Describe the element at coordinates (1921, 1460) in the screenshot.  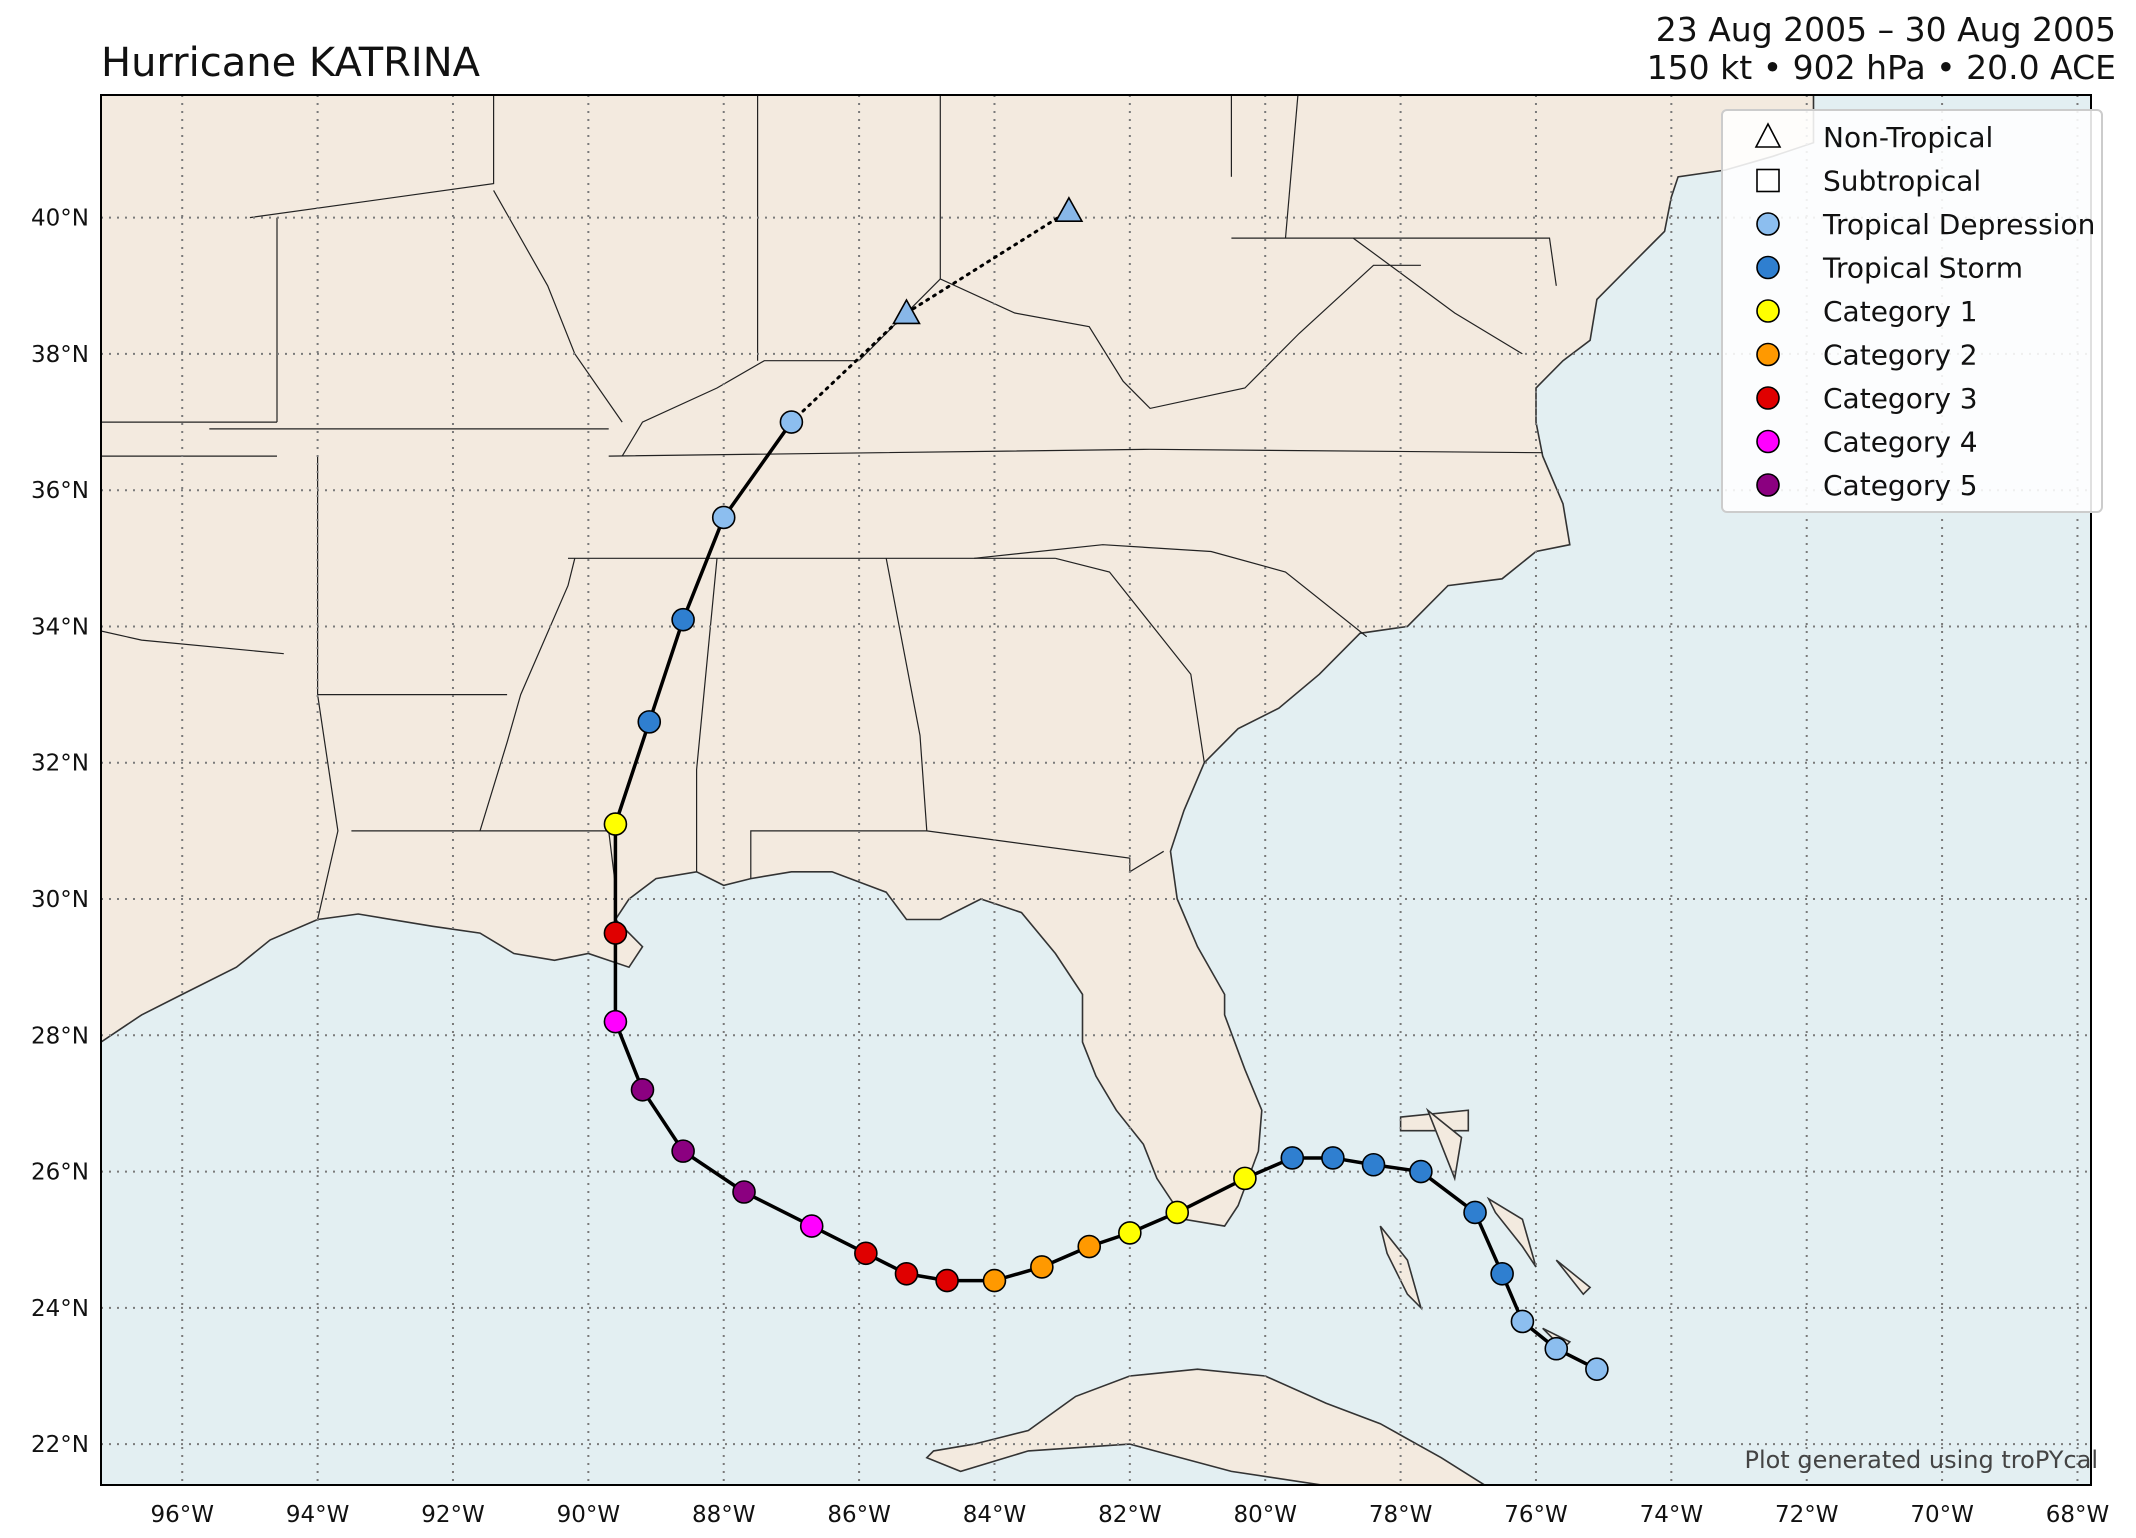
I see `credit-text: Plot generated using troPYcal` at that location.